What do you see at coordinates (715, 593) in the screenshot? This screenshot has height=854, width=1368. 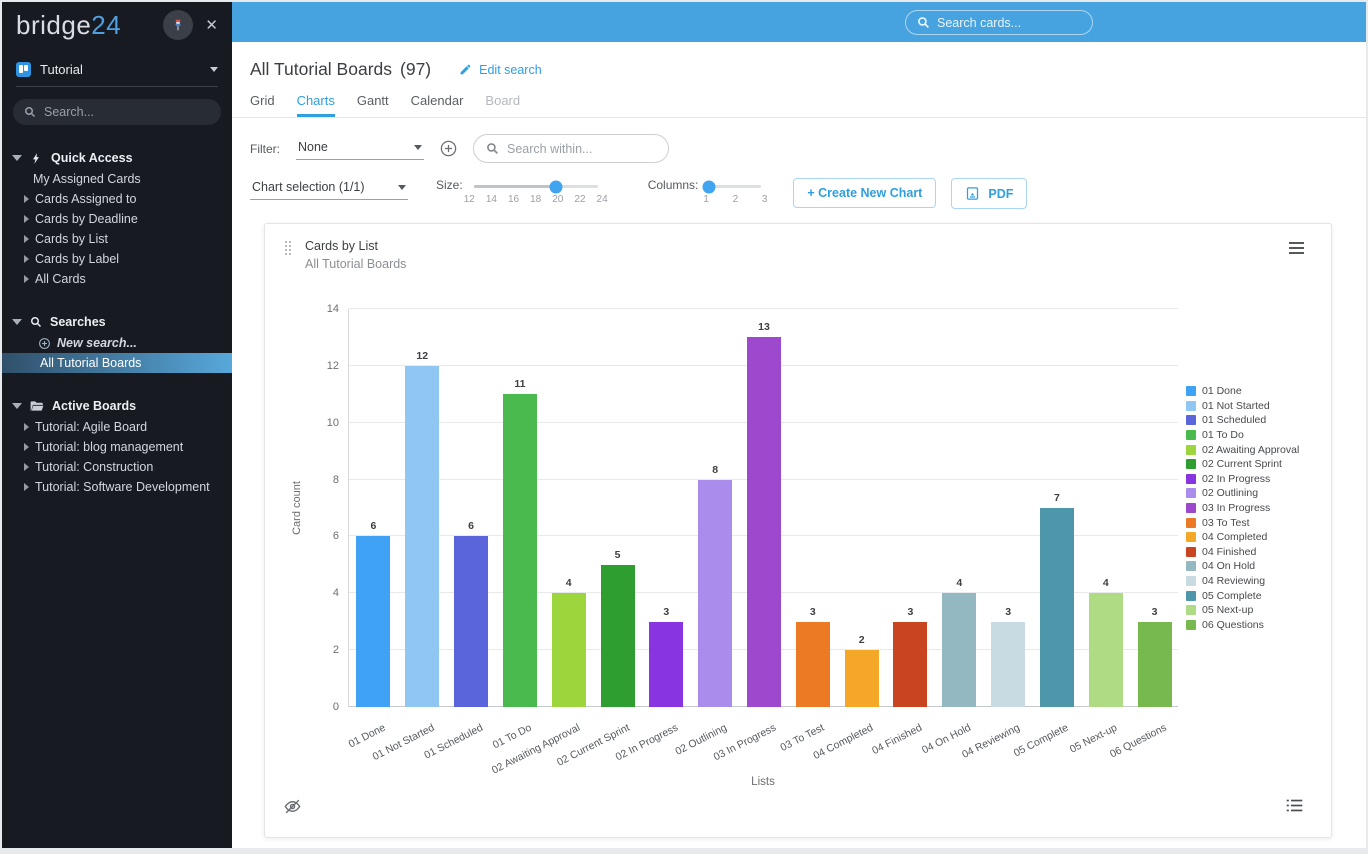 I see `bar-02-outlining` at bounding box center [715, 593].